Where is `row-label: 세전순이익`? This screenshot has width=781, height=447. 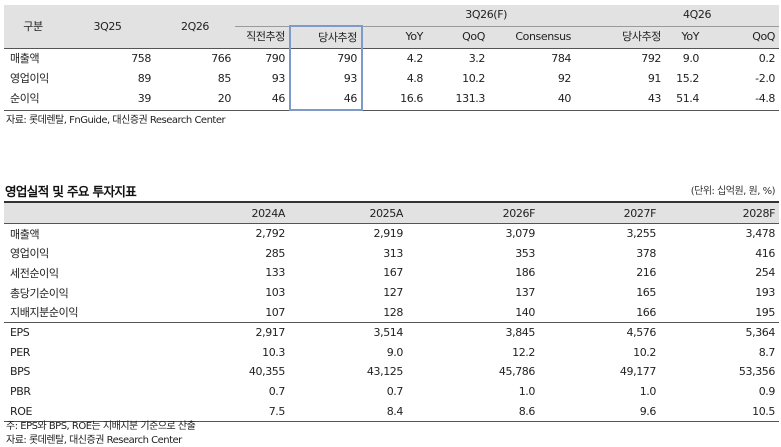
row-label: 세전순이익 is located at coordinates (34, 273).